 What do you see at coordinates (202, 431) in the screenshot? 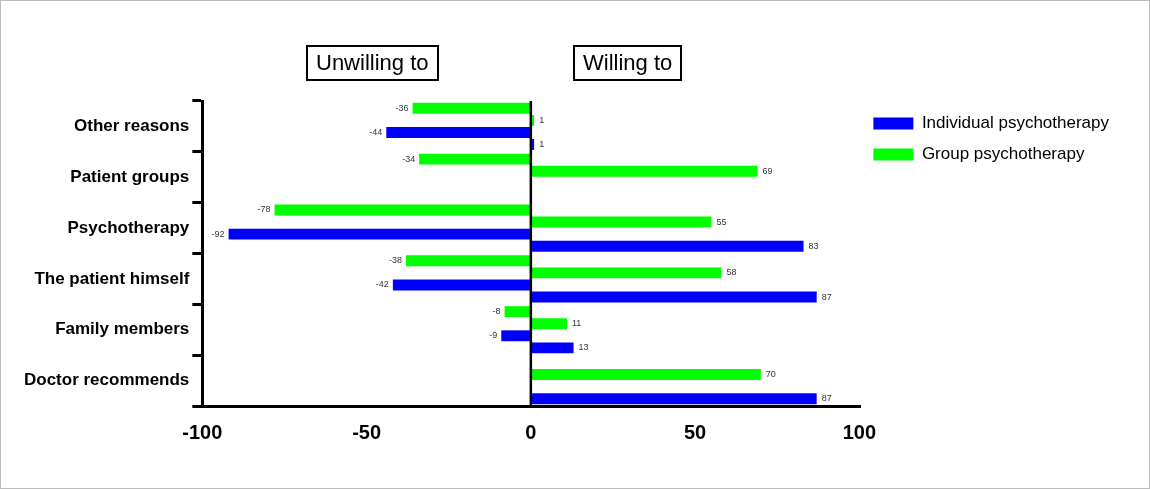
I see `x-tick-label: -100` at bounding box center [202, 431].